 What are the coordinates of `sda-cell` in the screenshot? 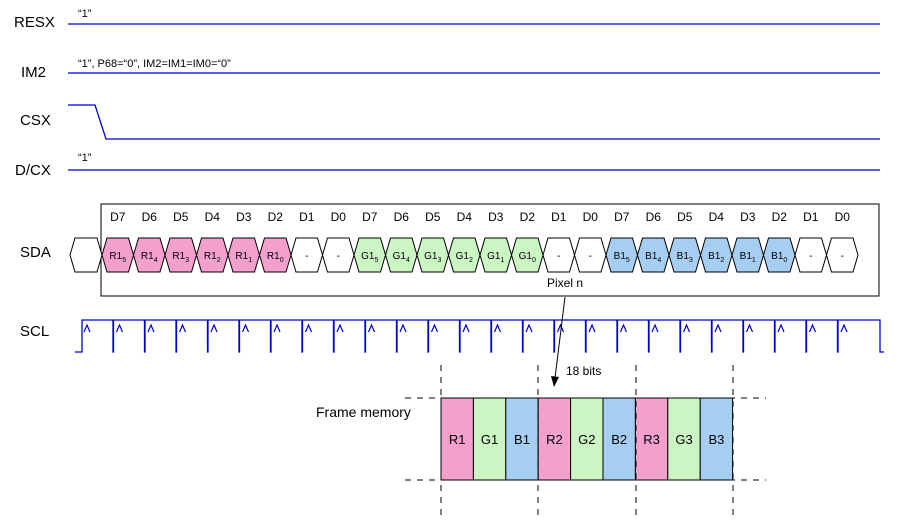 It's located at (842, 255).